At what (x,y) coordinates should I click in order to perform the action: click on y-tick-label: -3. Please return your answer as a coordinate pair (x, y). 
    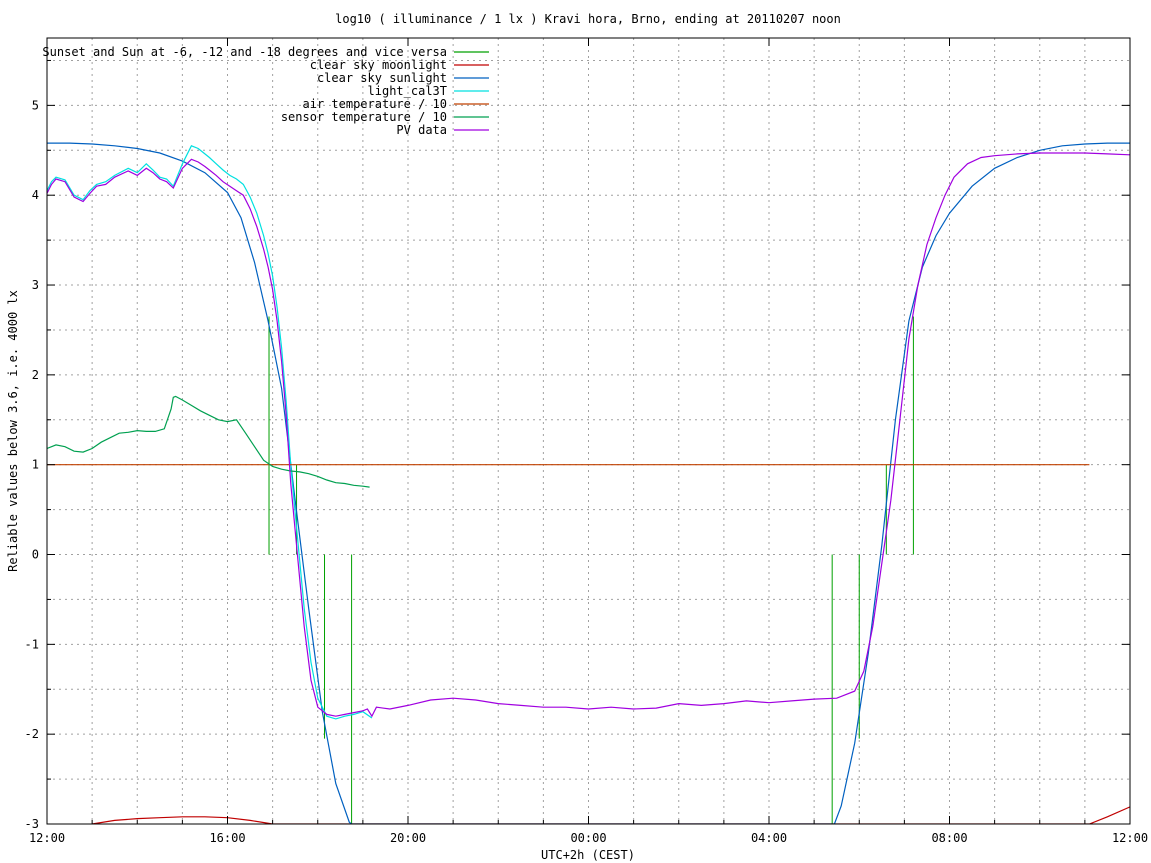
    Looking at the image, I should click on (32, 824).